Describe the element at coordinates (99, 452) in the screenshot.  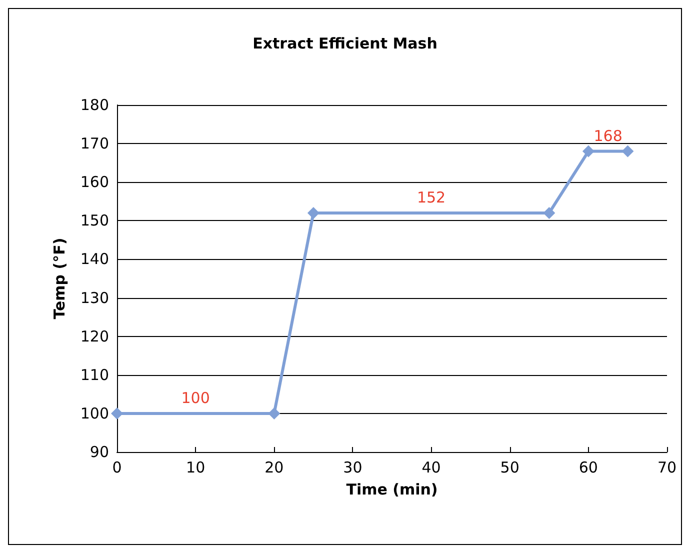
I see `y-tick-label: 90` at that location.